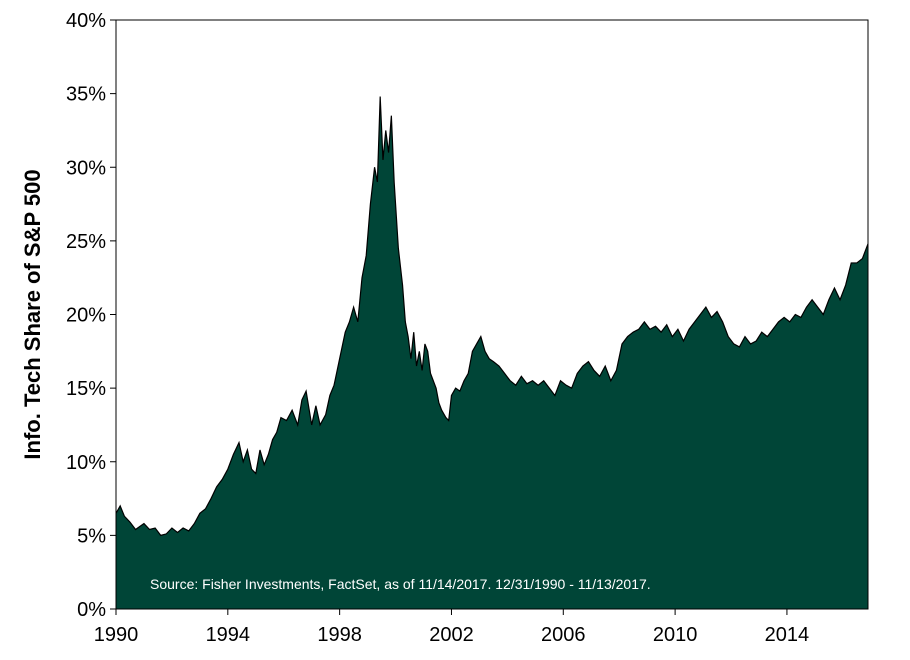 Image resolution: width=910 pixels, height=660 pixels. What do you see at coordinates (675, 635) in the screenshot?
I see `x-tick-label: 2010` at bounding box center [675, 635].